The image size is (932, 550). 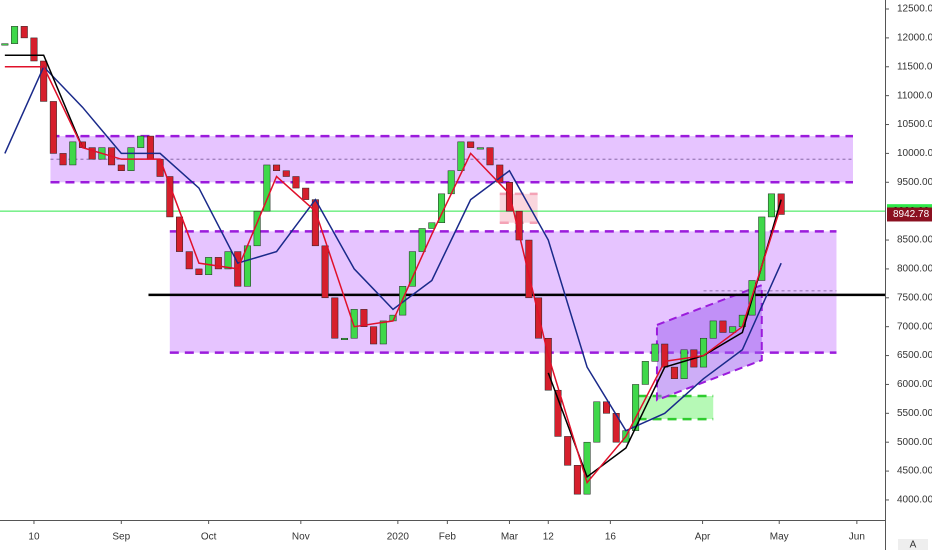 What do you see at coordinates (914, 124) in the screenshot?
I see `y-tick-label: 10500.00` at bounding box center [914, 124].